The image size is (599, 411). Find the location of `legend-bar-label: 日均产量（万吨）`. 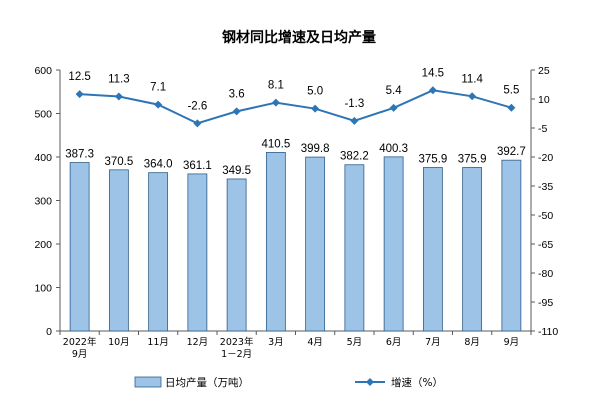

legend-bar-label: 日均产量（万吨） is located at coordinates (207, 382).